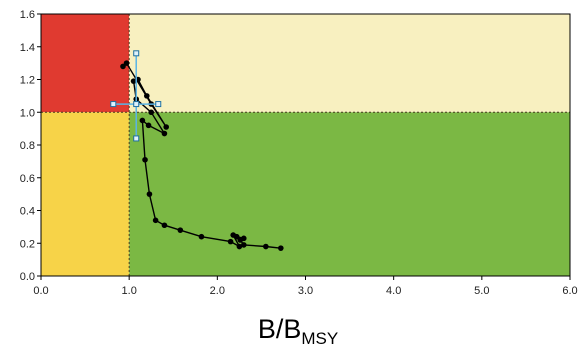  Describe the element at coordinates (40, 291) in the screenshot. I see `x-tick-label: 0.0` at that location.